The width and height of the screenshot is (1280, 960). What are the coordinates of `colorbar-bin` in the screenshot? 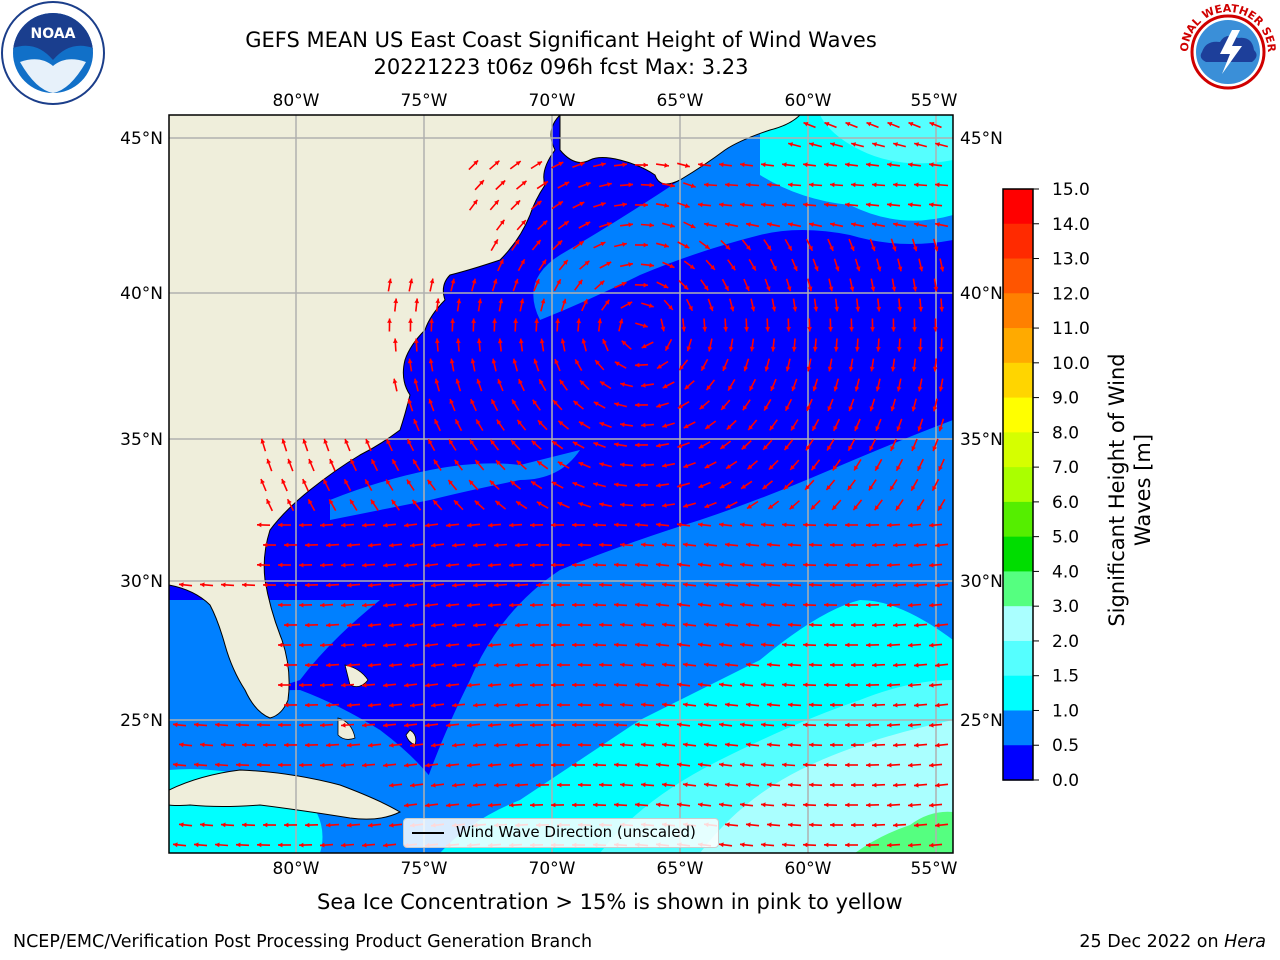 It's located at (1018, 380).